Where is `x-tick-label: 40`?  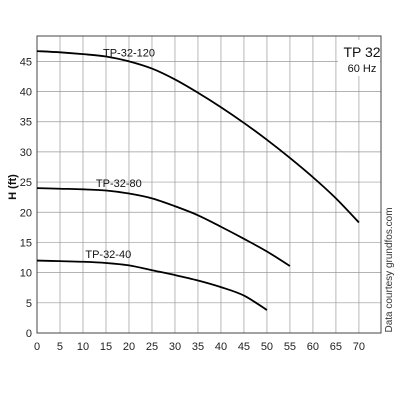
x-tick-label: 40 is located at coordinates (221, 347).